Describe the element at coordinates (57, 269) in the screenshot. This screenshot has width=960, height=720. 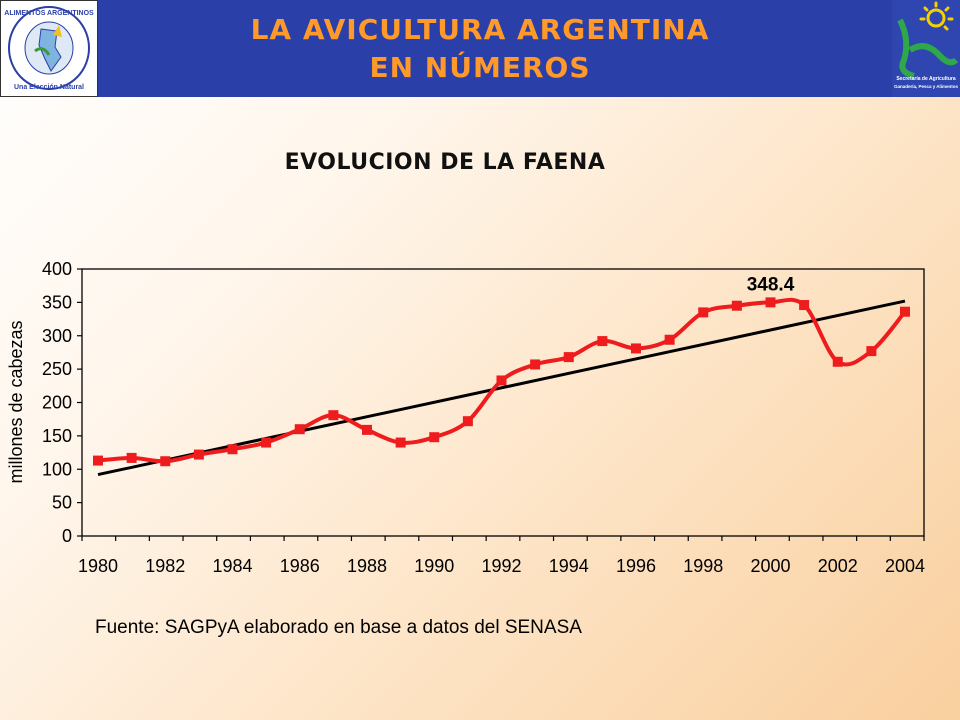
I see `y-tick-label: 400` at that location.